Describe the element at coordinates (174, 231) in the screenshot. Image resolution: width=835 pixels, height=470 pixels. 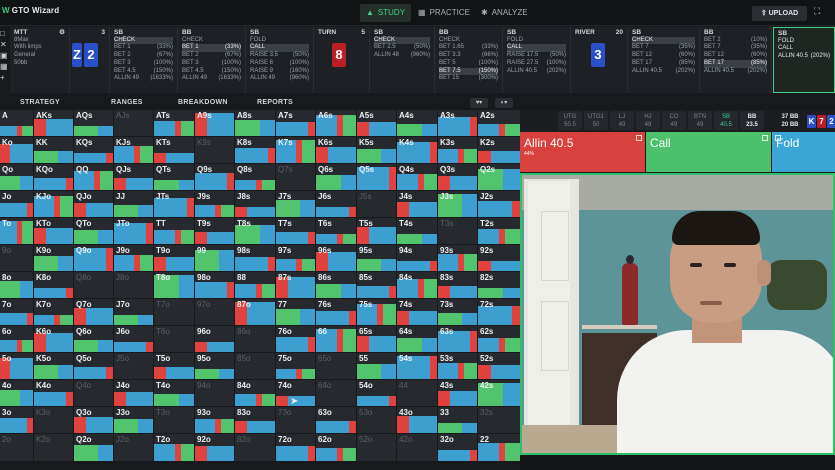
I see `hand-cell: TT` at that location.